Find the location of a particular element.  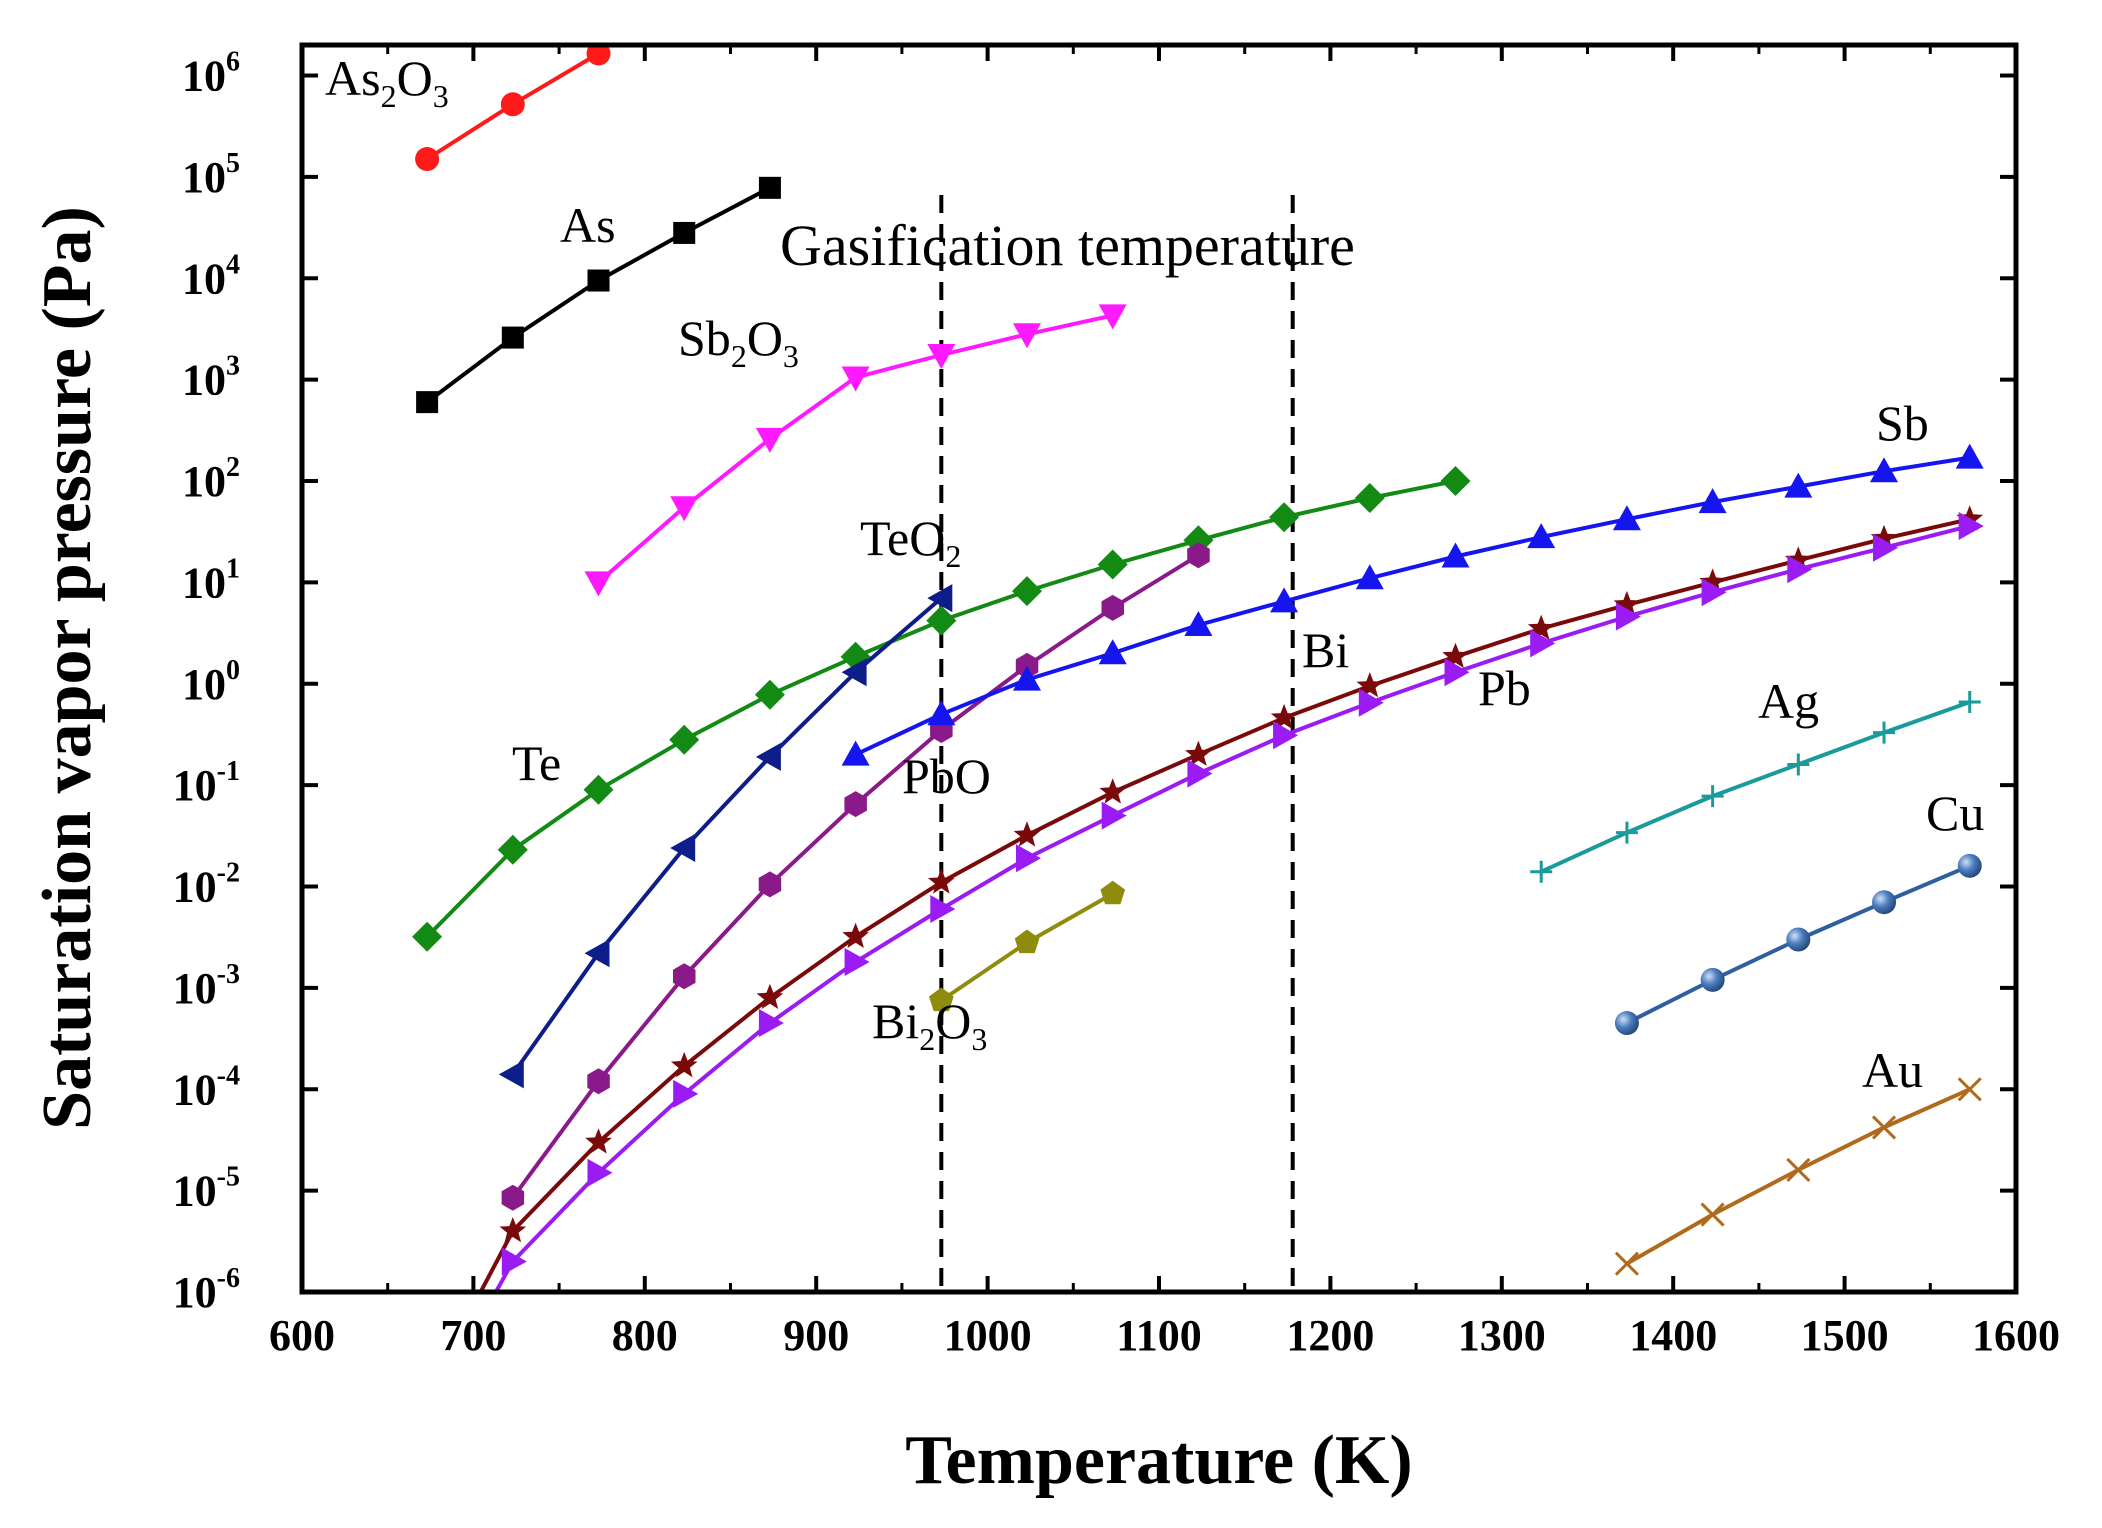

x-tick-label: 1100 is located at coordinates (1159, 1335).